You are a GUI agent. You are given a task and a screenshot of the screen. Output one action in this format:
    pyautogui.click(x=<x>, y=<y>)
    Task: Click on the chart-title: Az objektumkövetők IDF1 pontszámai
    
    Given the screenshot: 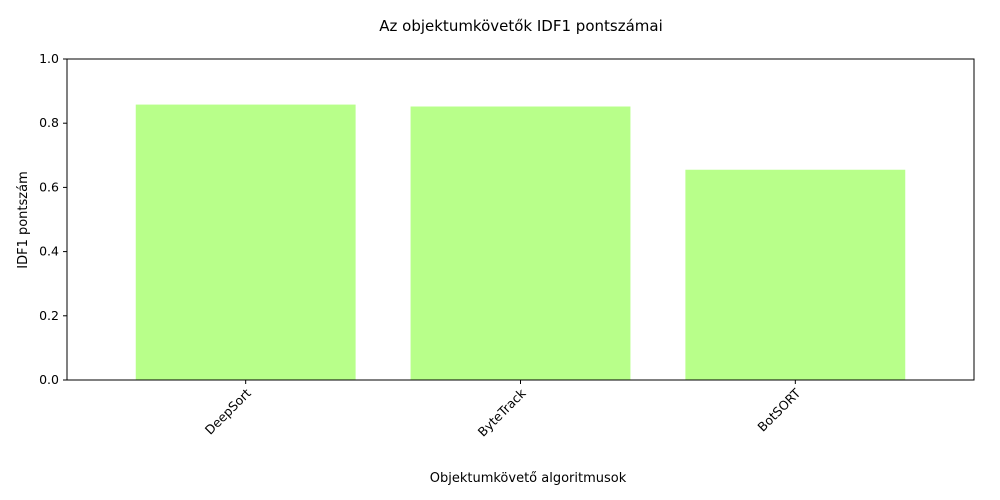 What is the action you would take?
    pyautogui.click(x=520, y=26)
    